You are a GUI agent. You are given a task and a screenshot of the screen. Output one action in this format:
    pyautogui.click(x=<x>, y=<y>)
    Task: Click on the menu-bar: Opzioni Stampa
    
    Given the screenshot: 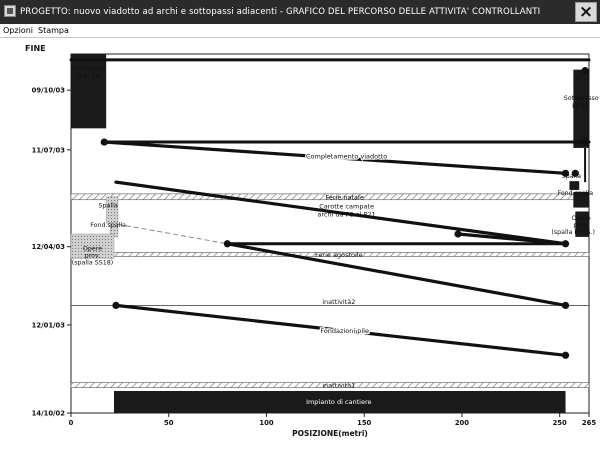 What is the action you would take?
    pyautogui.click(x=300, y=31)
    